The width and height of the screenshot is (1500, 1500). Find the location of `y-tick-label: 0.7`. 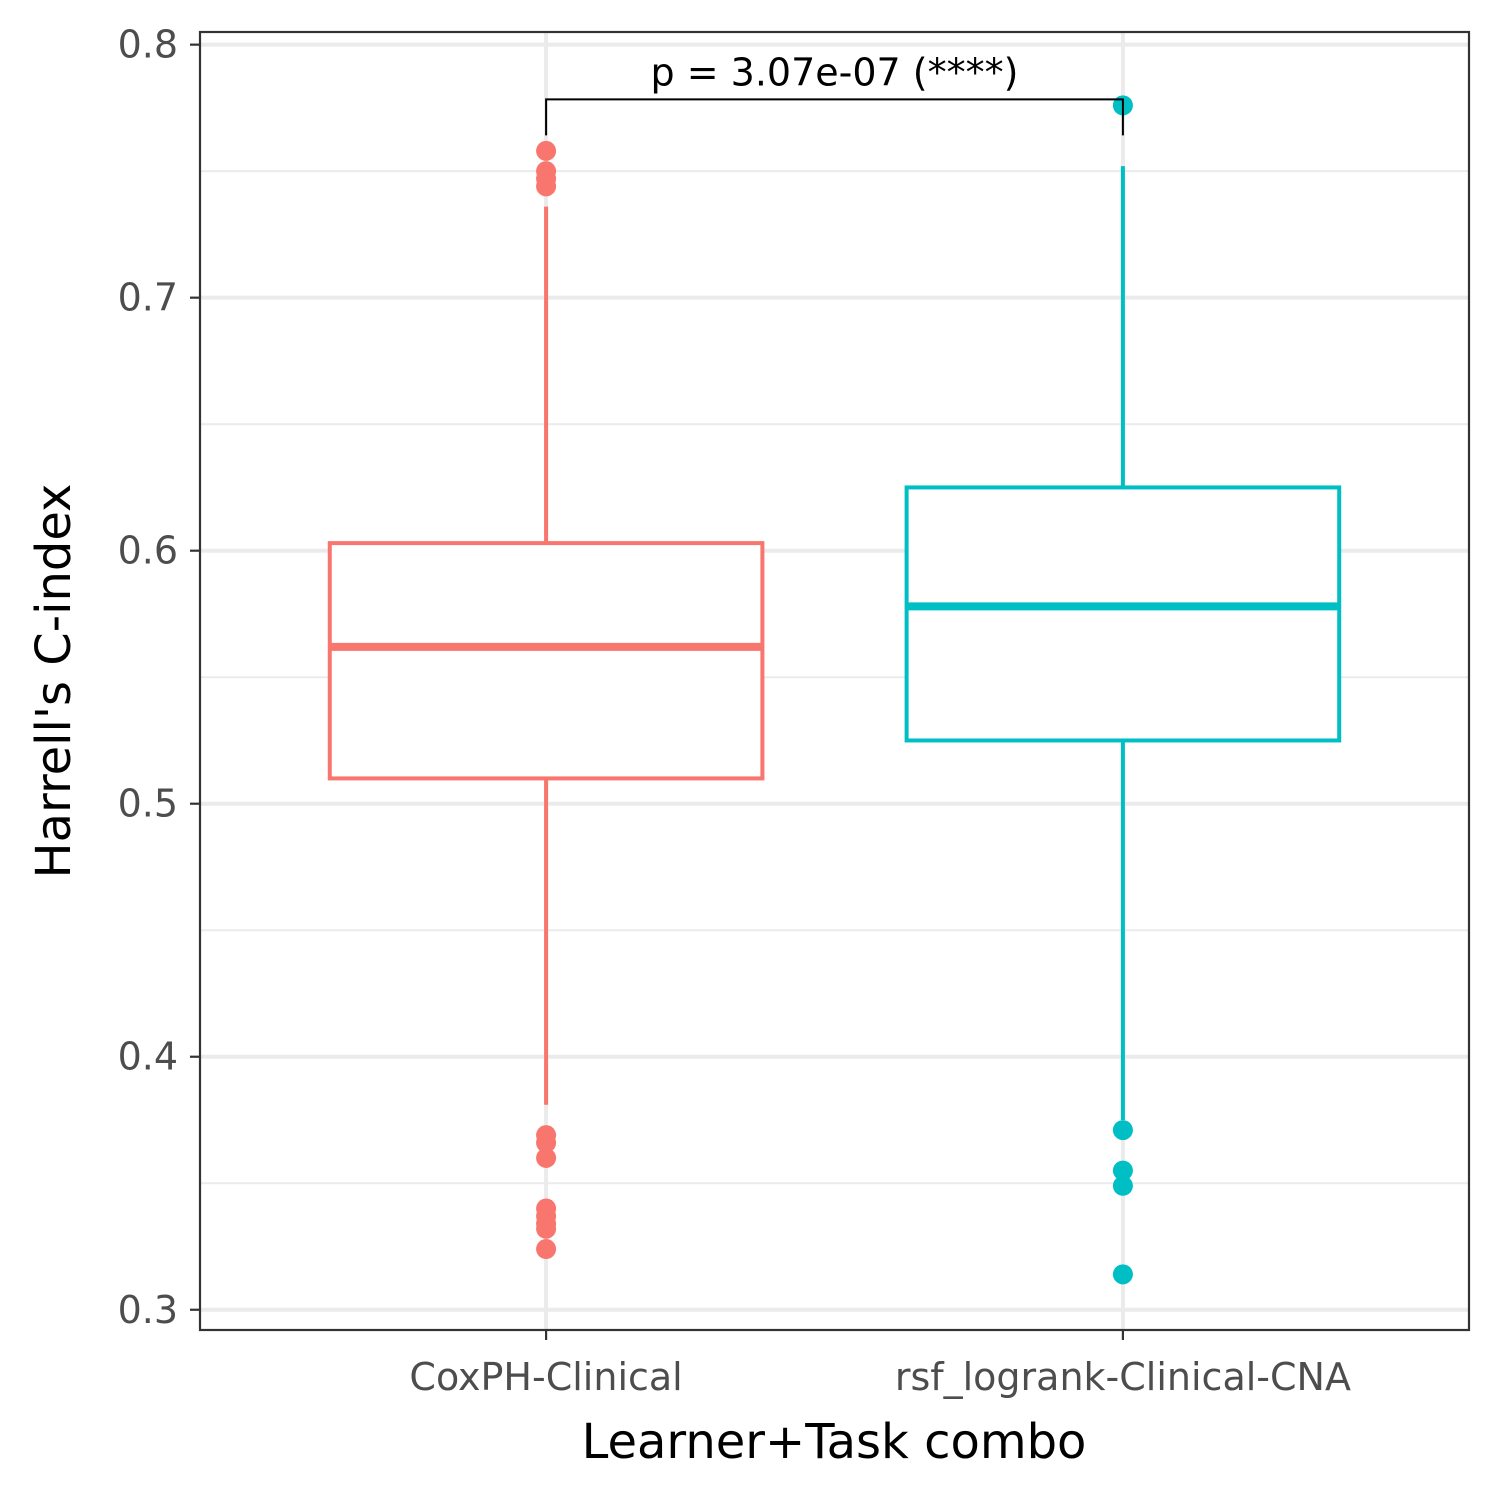

y-tick-label: 0.7 is located at coordinates (148, 298).